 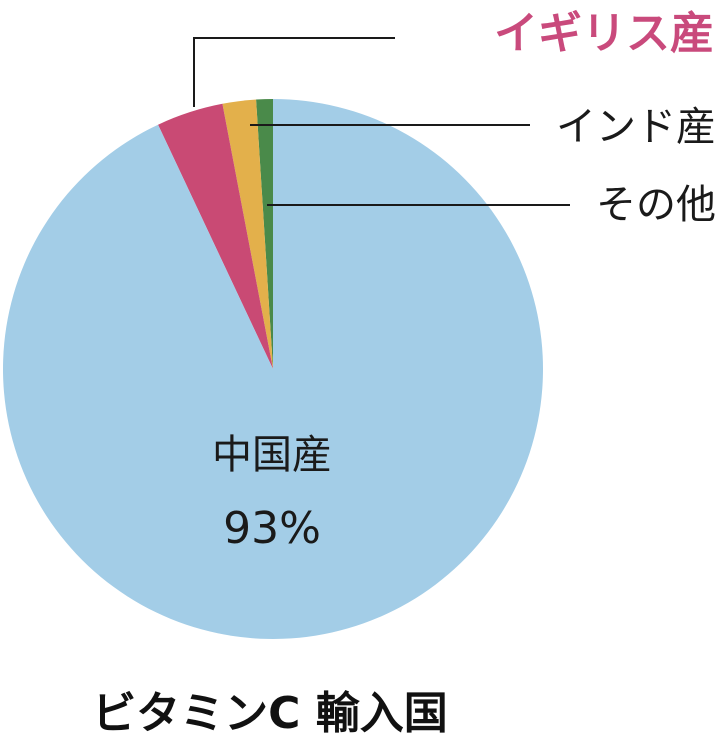 What do you see at coordinates (264, 234) in the screenshot?
I see `slice-other` at bounding box center [264, 234].